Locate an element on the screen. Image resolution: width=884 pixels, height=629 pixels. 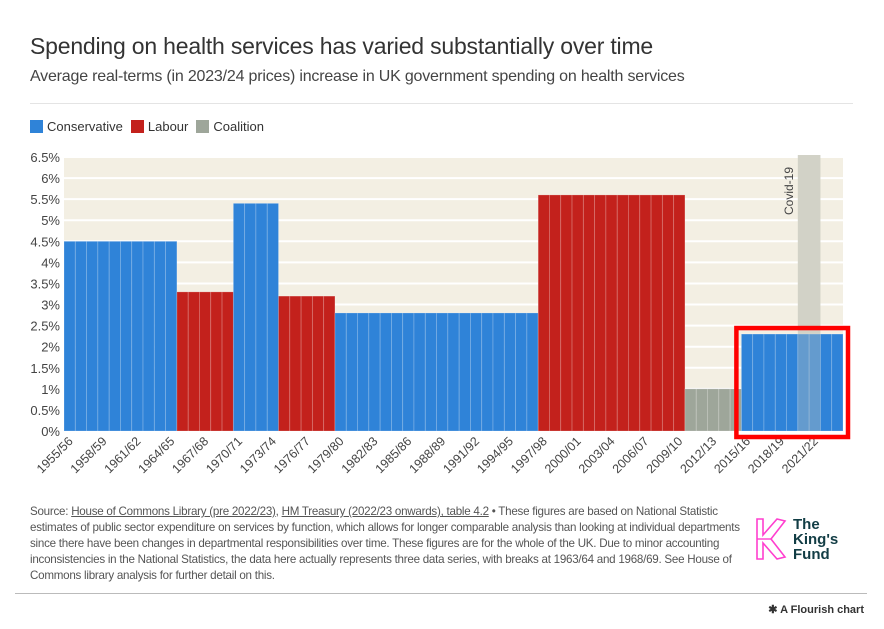
y-tick-label: 5.5% is located at coordinates (45, 199).